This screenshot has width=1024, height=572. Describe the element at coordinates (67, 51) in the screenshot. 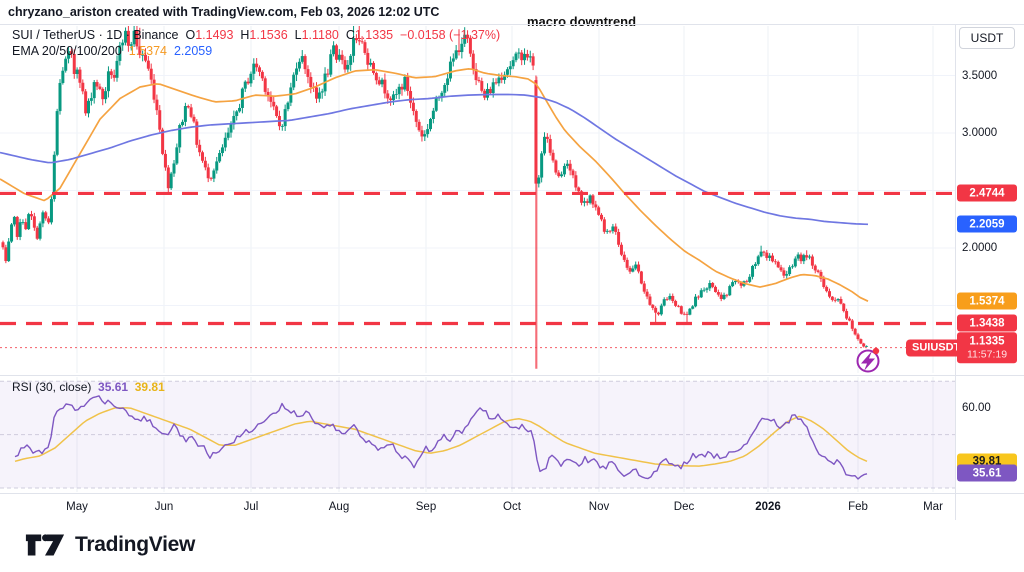

I see `ema-title: EMA 20/50/100/200` at that location.